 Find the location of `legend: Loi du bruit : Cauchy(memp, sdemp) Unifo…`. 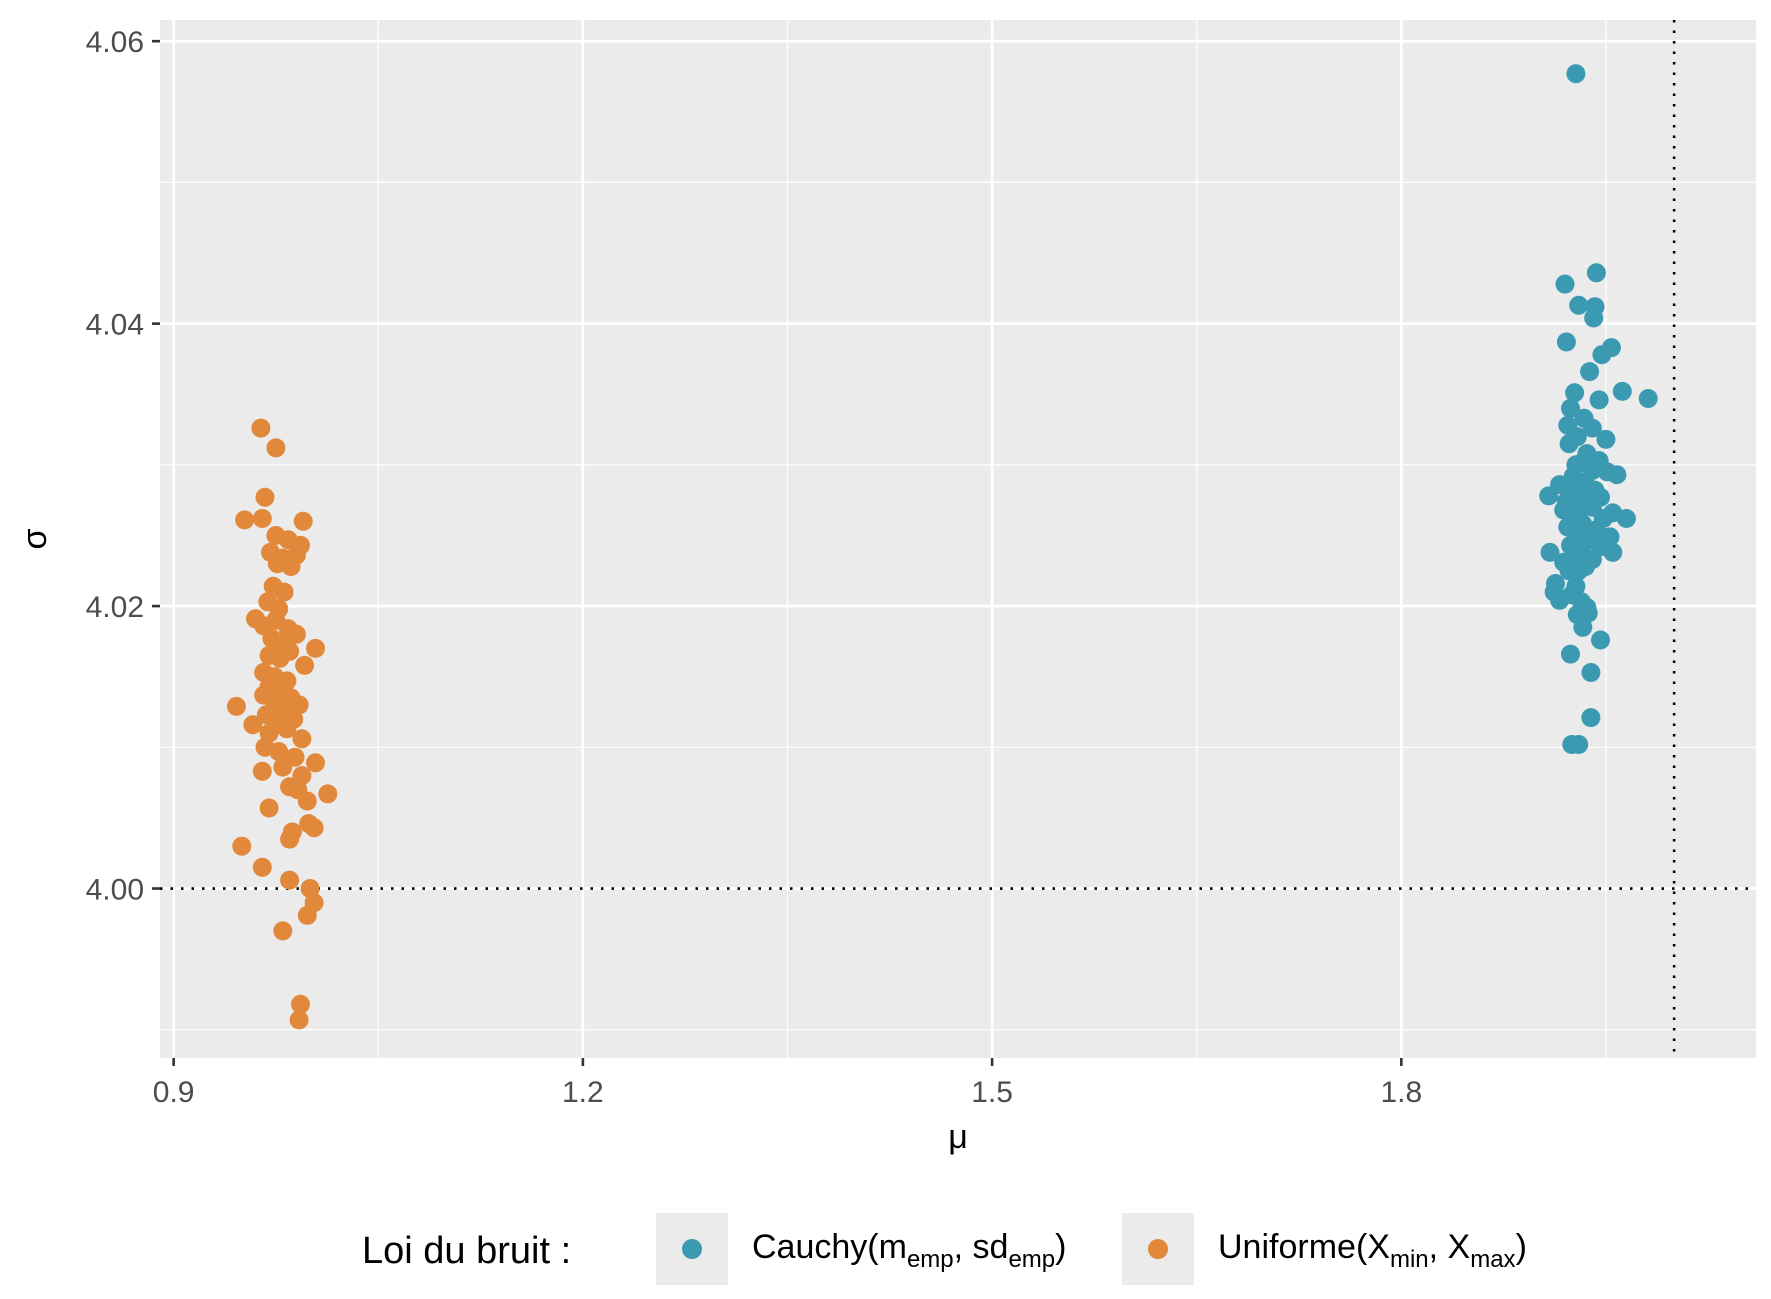

legend: Loi du bruit : Cauchy(memp, sdemp) Unifo… is located at coordinates (944, 1249).